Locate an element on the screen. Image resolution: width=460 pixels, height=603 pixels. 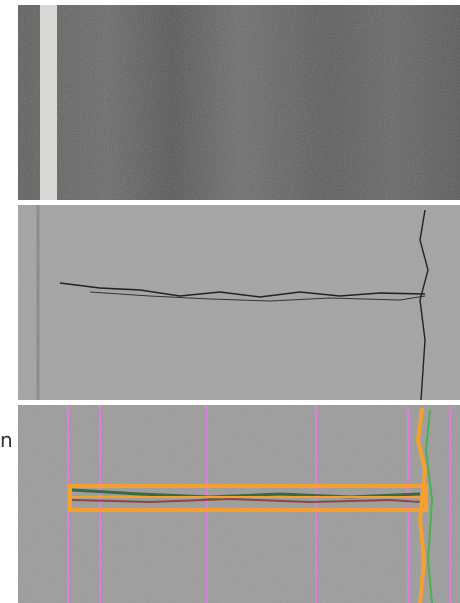
margin-letter: n is located at coordinates (6, 440).